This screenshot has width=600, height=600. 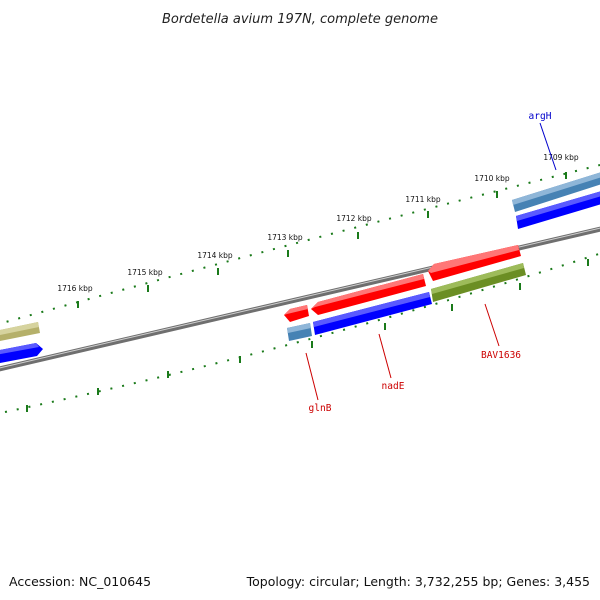 I want to click on kbp-label-1711: 1711 kbp, so click(x=423, y=199).